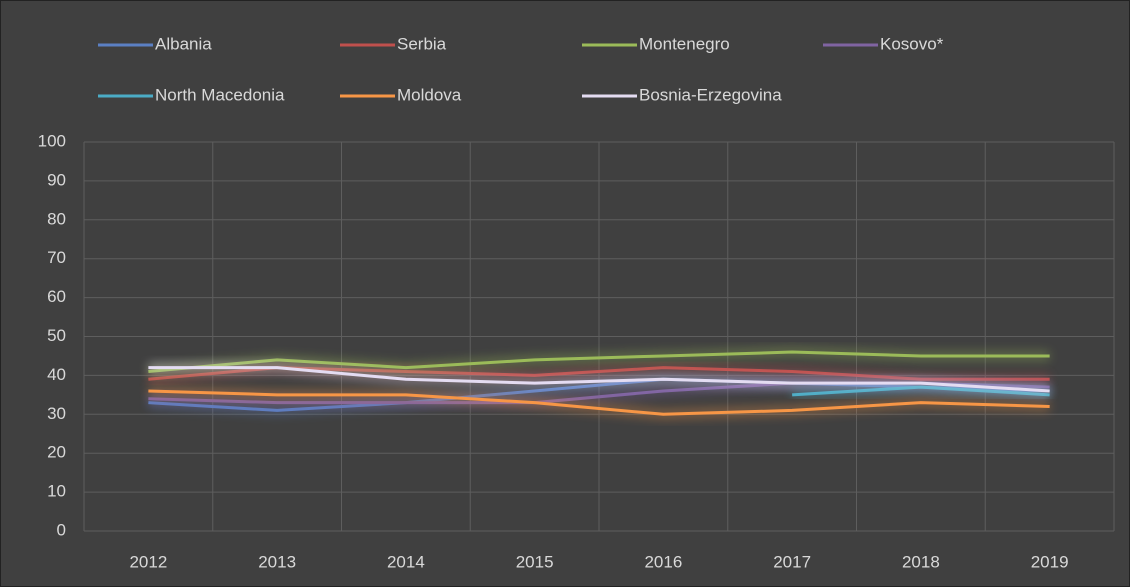  Describe the element at coordinates (56, 296) in the screenshot. I see `y-tick-label: 60` at that location.